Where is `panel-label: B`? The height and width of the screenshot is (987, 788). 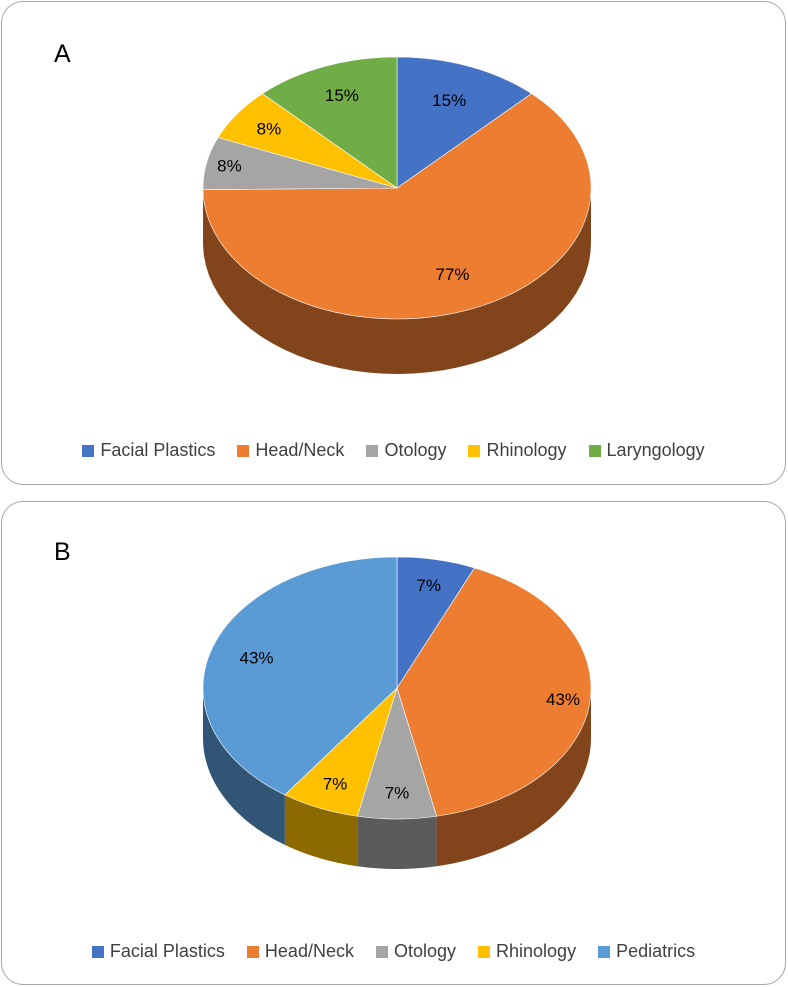
panel-label: B is located at coordinates (62, 552).